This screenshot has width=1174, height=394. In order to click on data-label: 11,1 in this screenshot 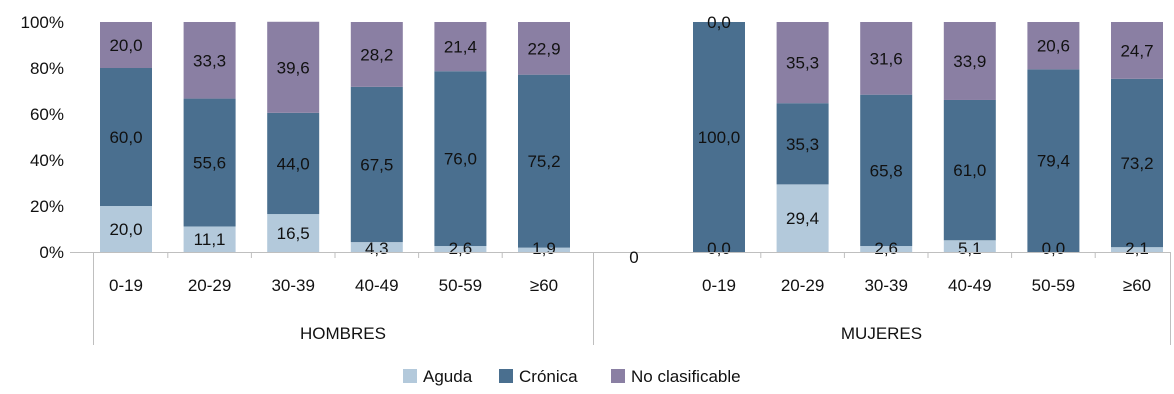, I will do `click(210, 239)`.